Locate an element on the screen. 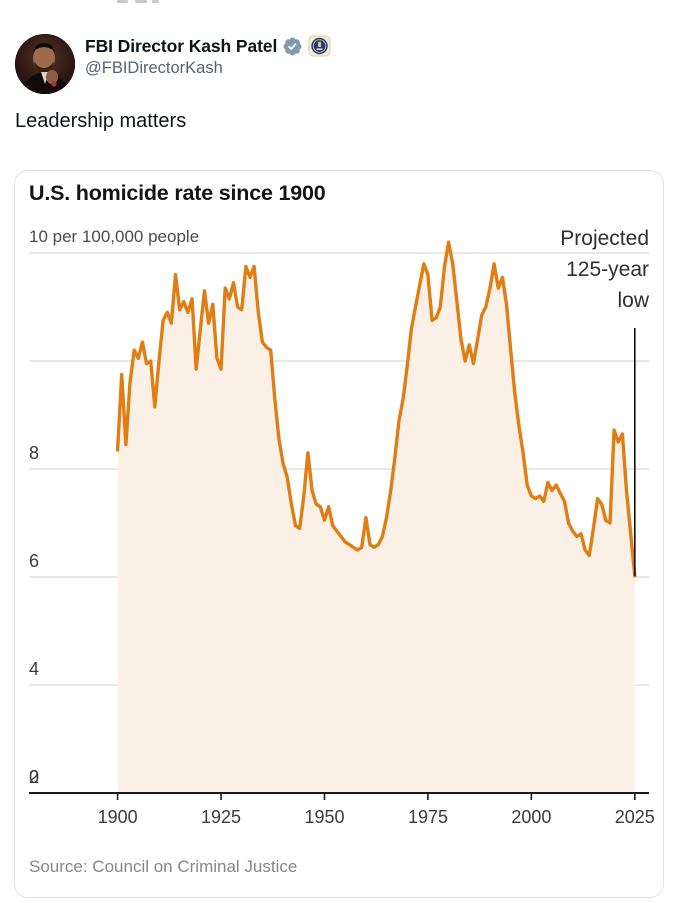 The height and width of the screenshot is (903, 700). x-axis-tick-label: 1900 is located at coordinates (117, 817).